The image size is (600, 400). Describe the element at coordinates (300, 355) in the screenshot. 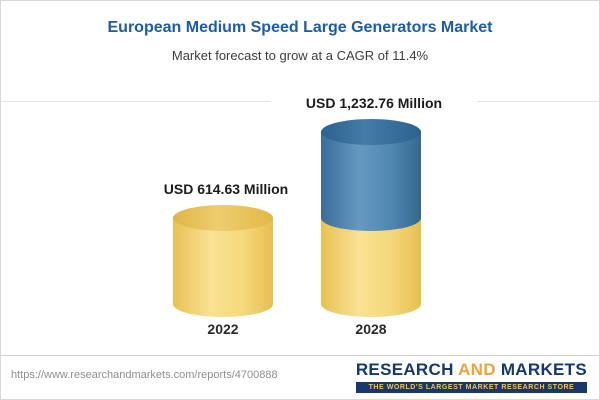

I see `footer-divider` at that location.